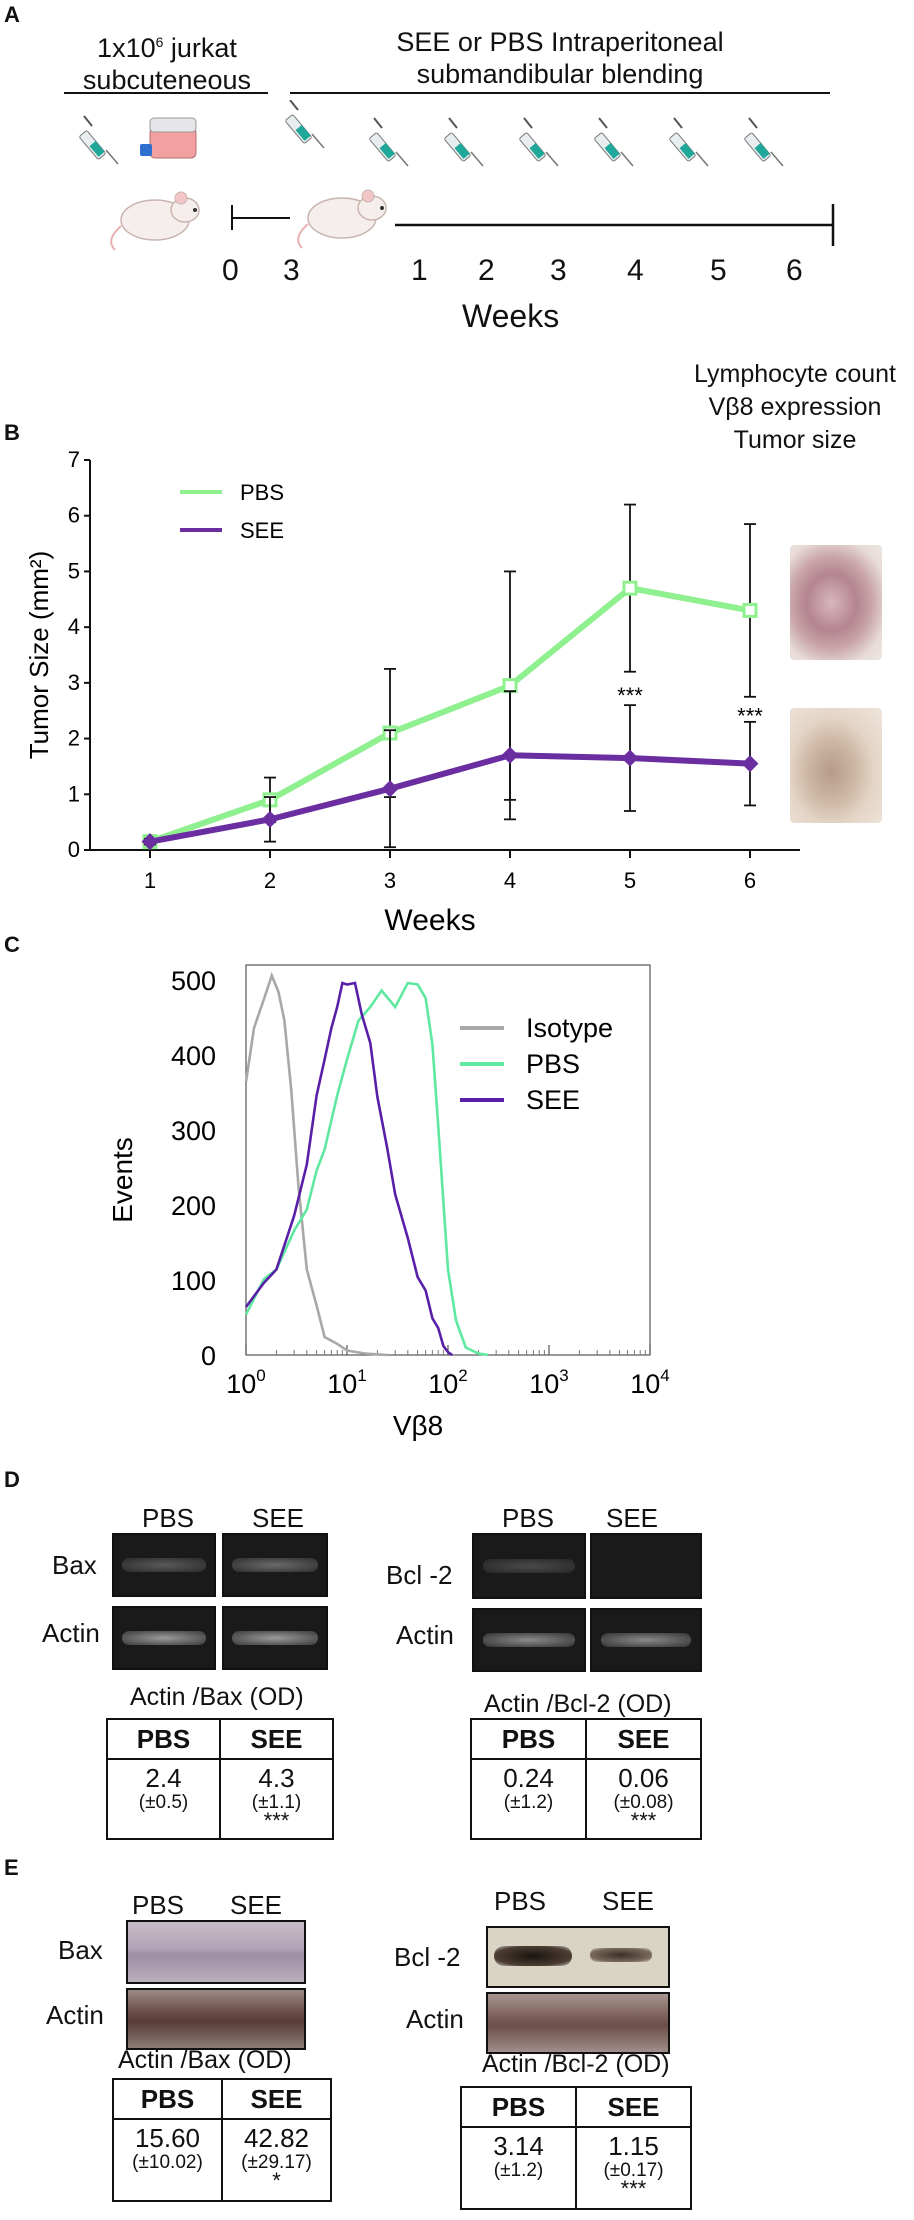 This screenshot has width=914, height=2220. What do you see at coordinates (276, 2138) in the screenshot?
I see `od-value: 42.82` at bounding box center [276, 2138].